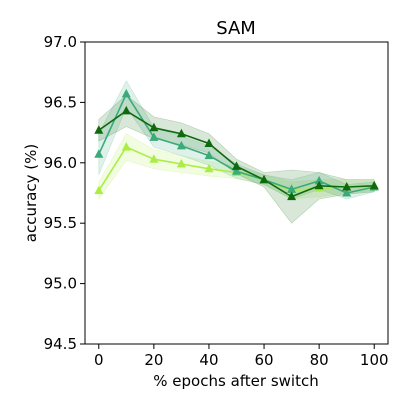 The width and height of the screenshot is (407, 407). I want to click on x-tick-label: 20, so click(153, 360).